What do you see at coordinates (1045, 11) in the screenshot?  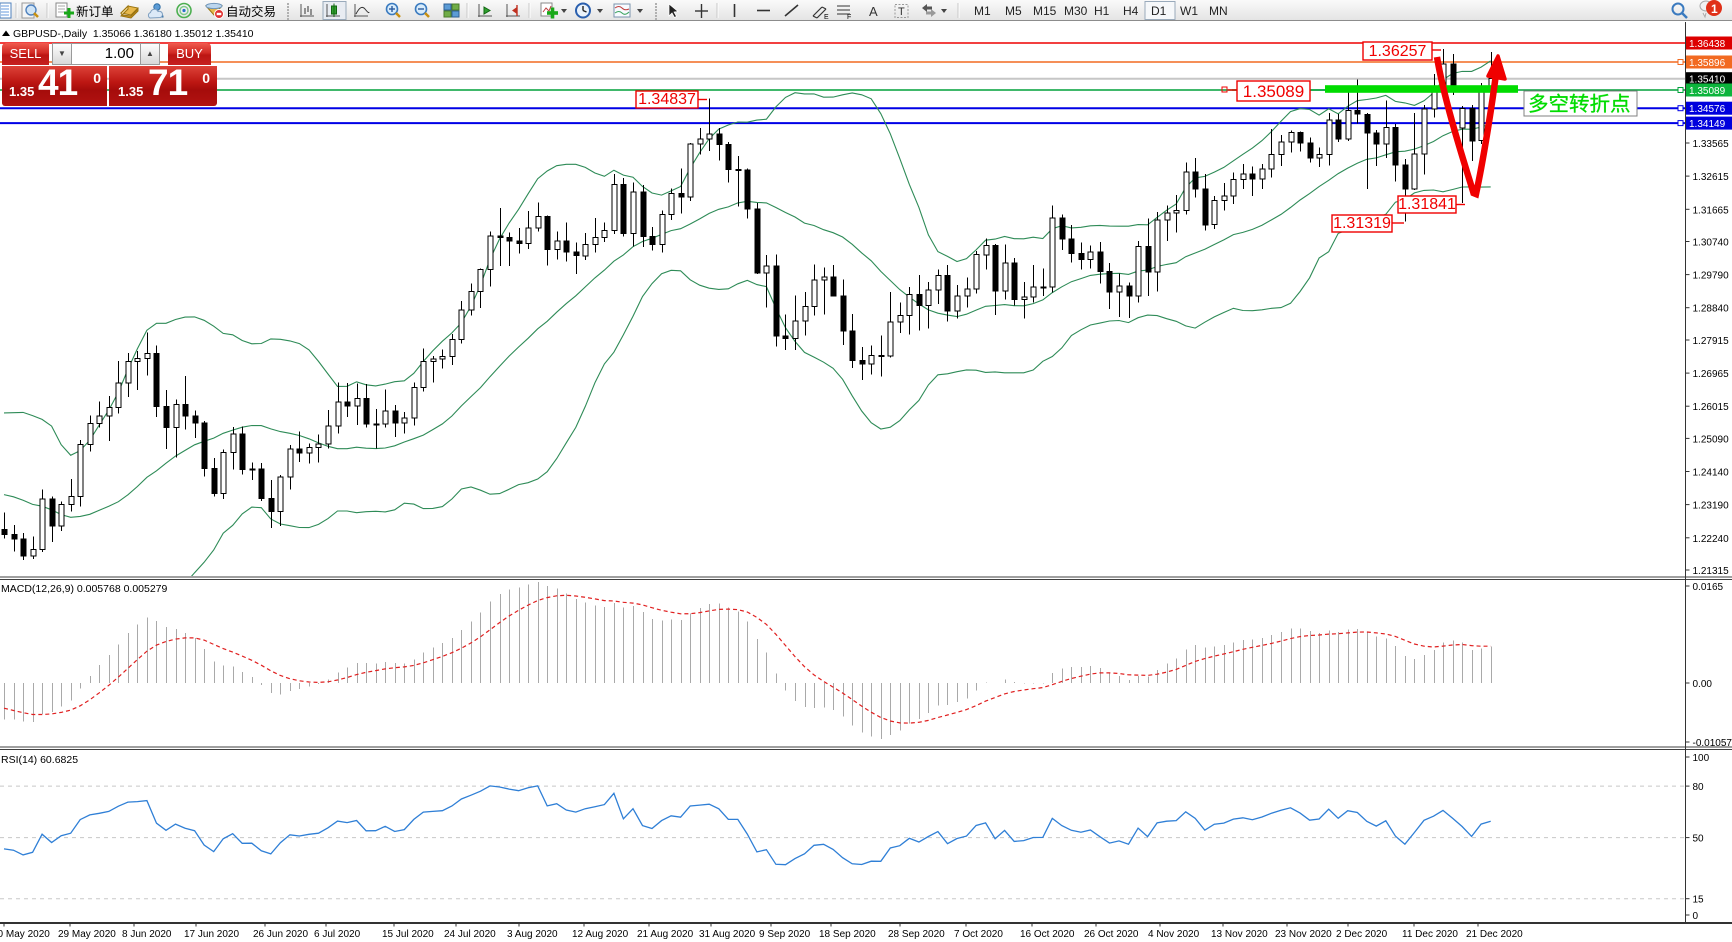 I see `svg-text: M15` at bounding box center [1045, 11].